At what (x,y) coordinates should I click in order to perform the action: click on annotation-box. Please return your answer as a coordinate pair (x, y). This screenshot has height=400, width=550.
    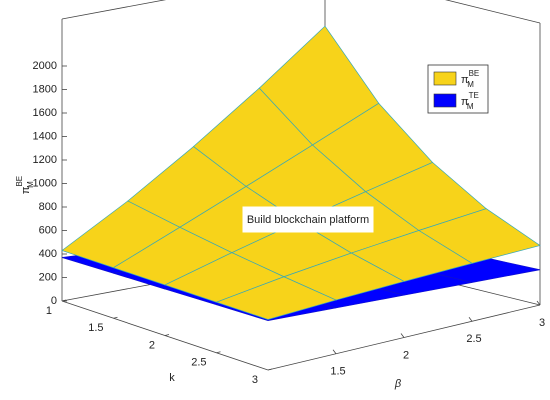
    Looking at the image, I should click on (308, 219).